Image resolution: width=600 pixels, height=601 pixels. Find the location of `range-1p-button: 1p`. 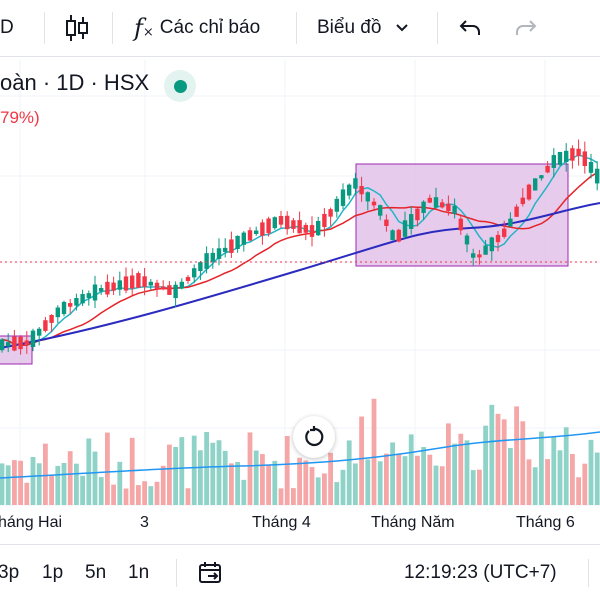

range-1p-button: 1p is located at coordinates (52, 573).